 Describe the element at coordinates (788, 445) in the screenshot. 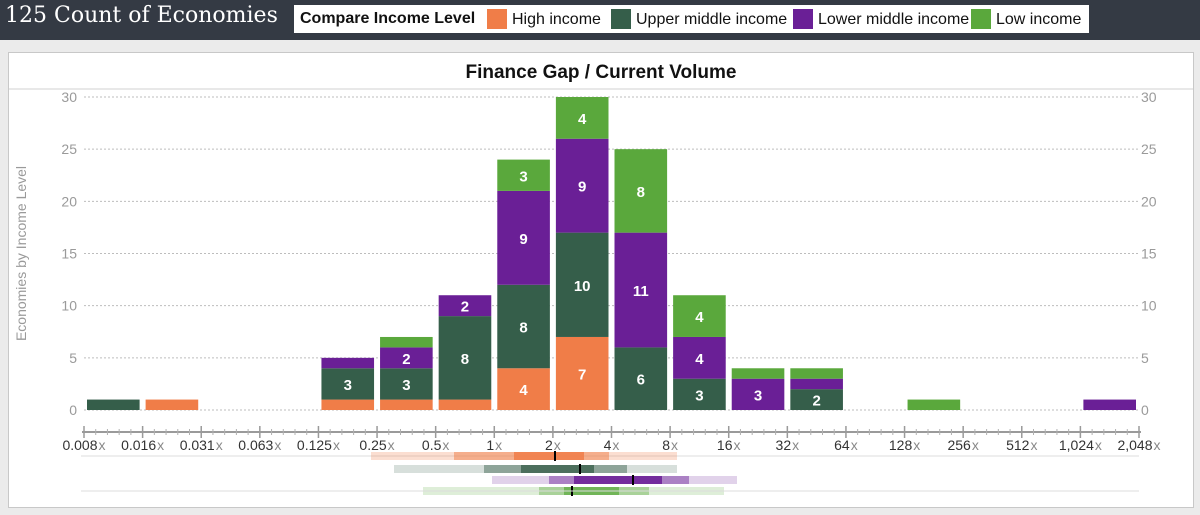

I see `x-tick-label: 32x` at that location.